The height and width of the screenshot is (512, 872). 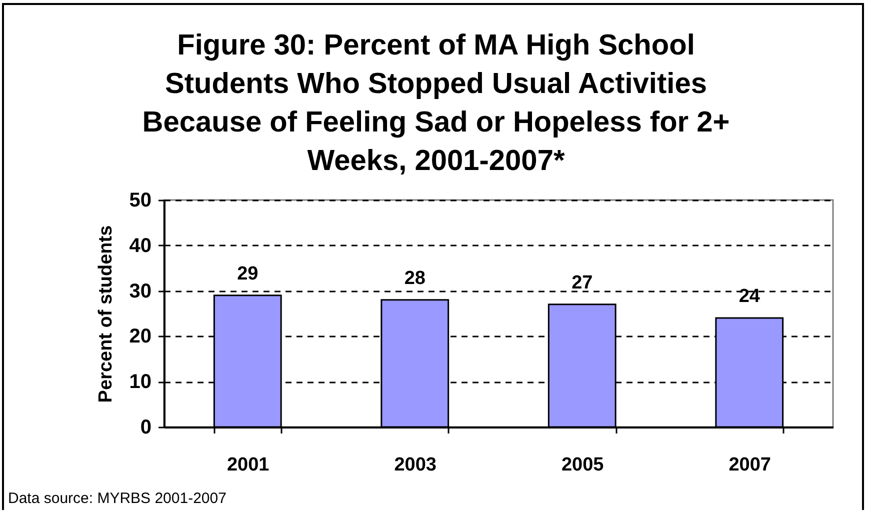 I want to click on y-tick-label: 40, so click(x=140, y=245).